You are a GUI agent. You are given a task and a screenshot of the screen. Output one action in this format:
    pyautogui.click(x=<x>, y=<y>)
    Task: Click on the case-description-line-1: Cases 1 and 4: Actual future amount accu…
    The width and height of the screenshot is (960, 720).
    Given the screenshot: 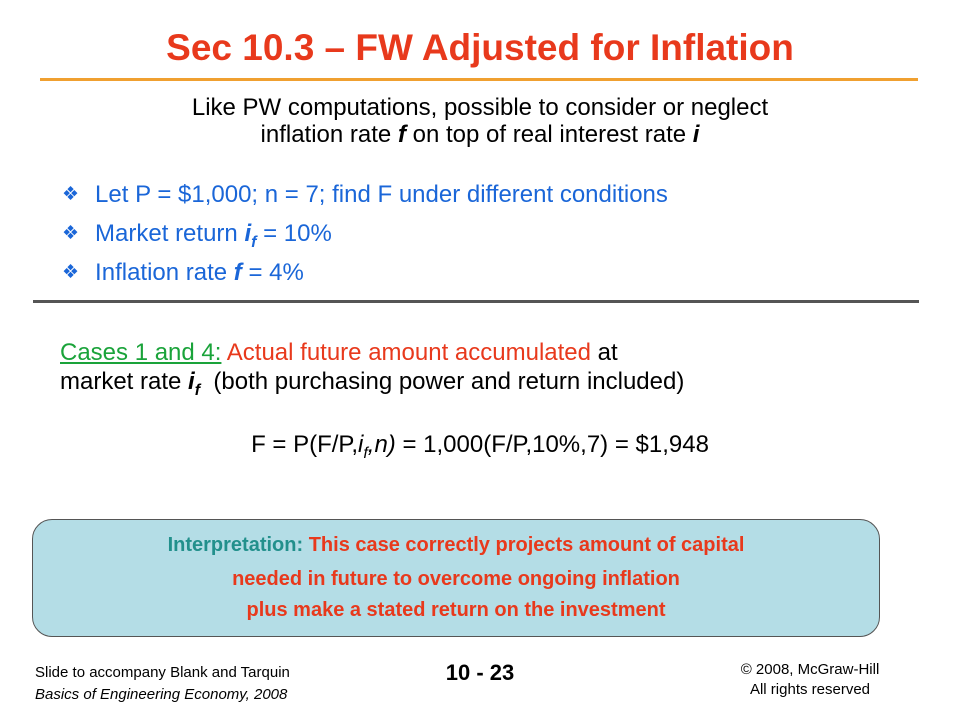 What is the action you would take?
    pyautogui.click(x=339, y=352)
    